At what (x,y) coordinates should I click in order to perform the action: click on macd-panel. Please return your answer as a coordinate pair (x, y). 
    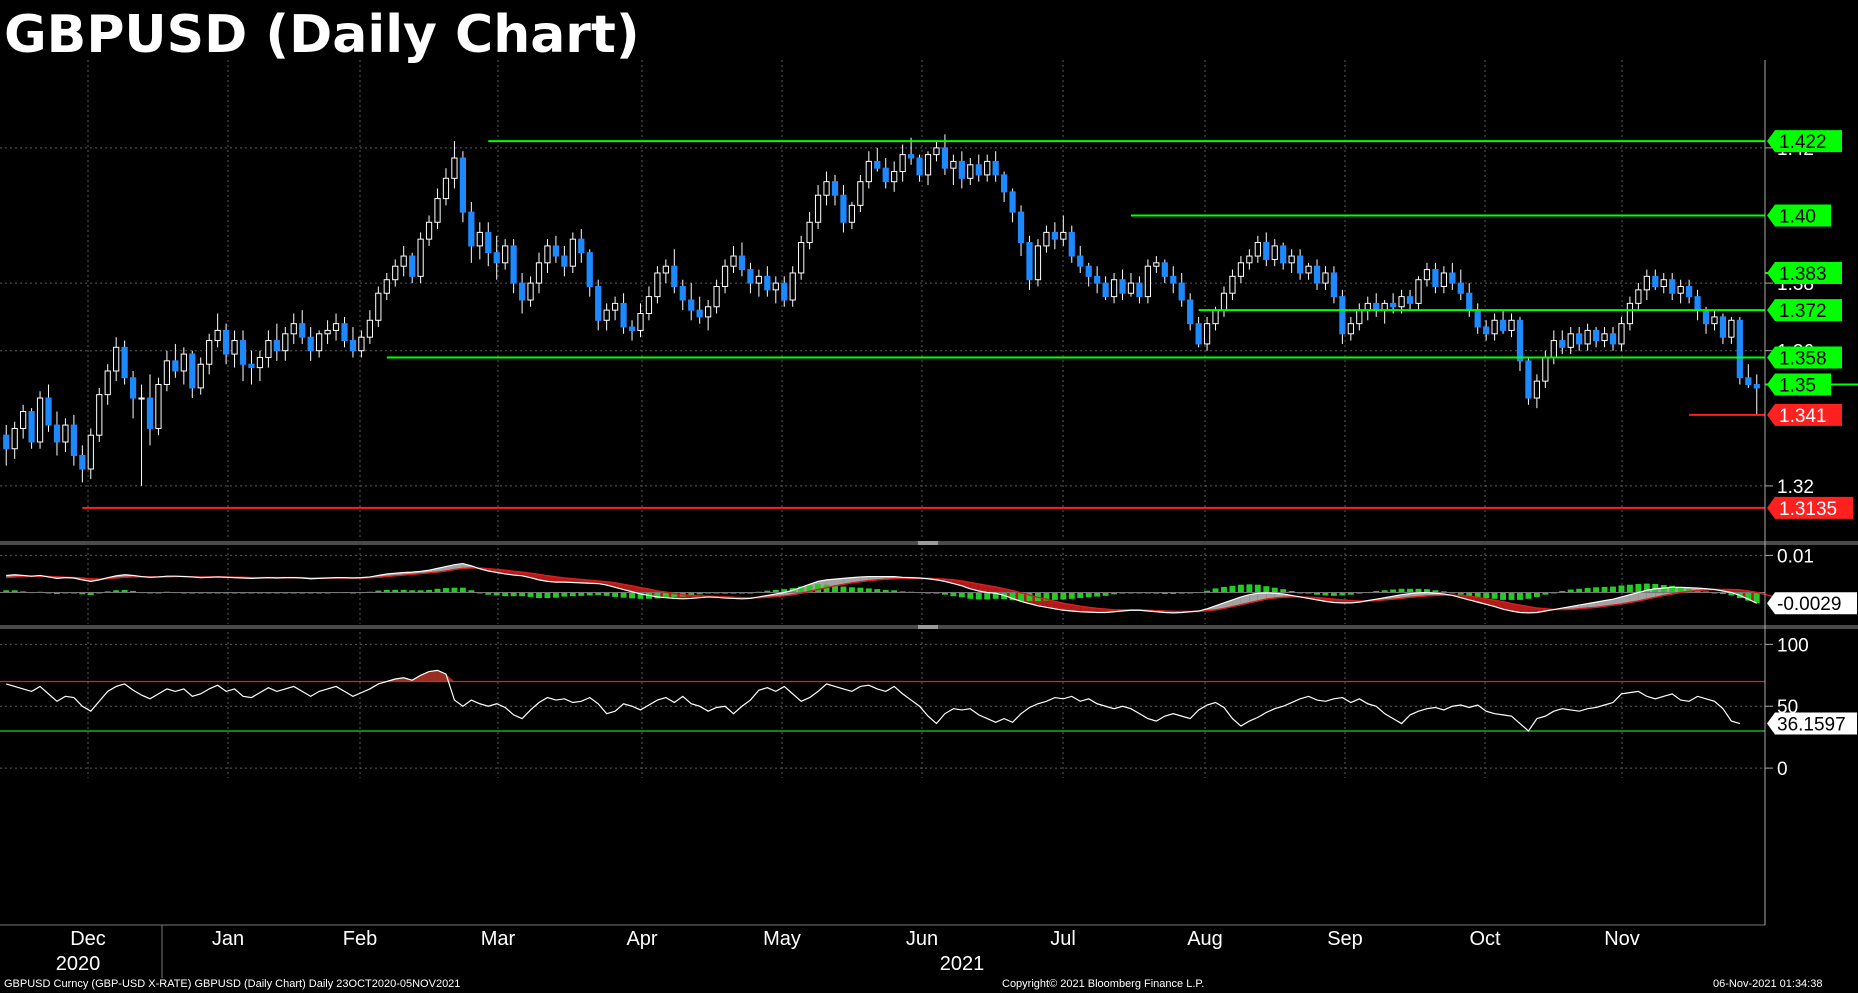
    Looking at the image, I should click on (891, 588).